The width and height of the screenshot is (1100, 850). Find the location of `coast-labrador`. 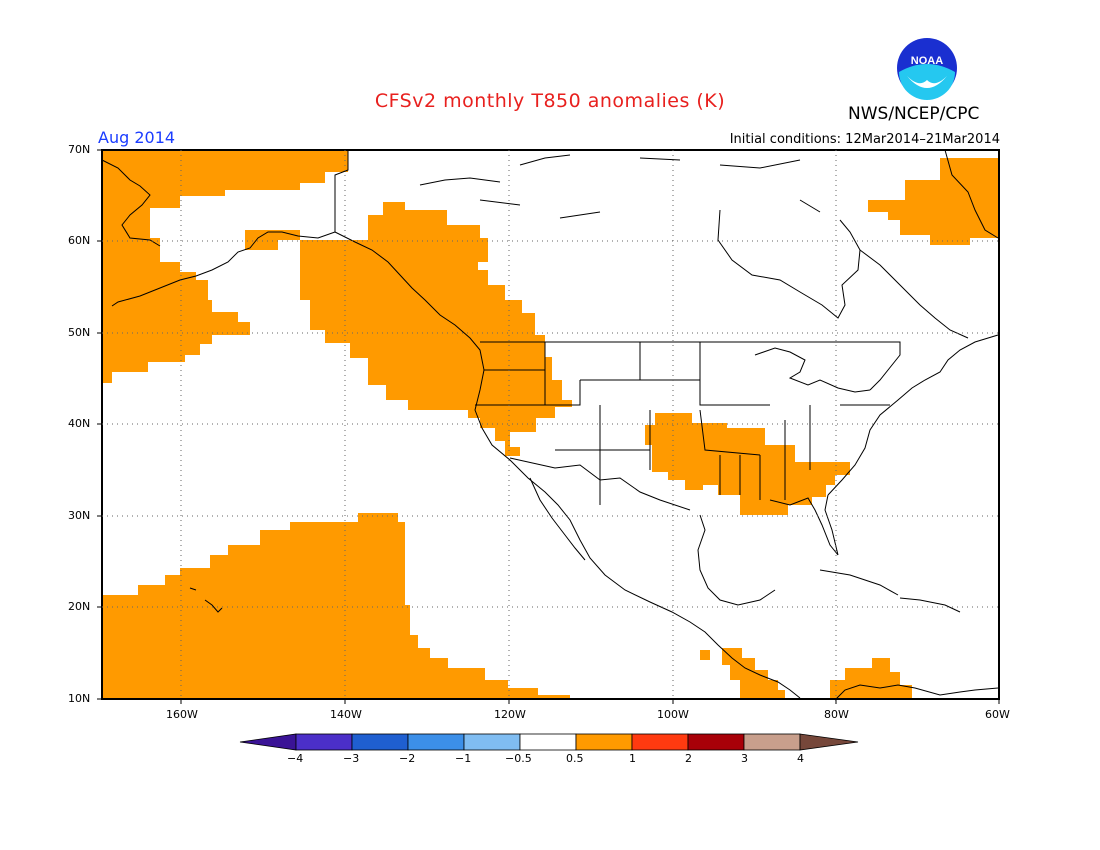

coast-labrador is located at coordinates (914, 294).